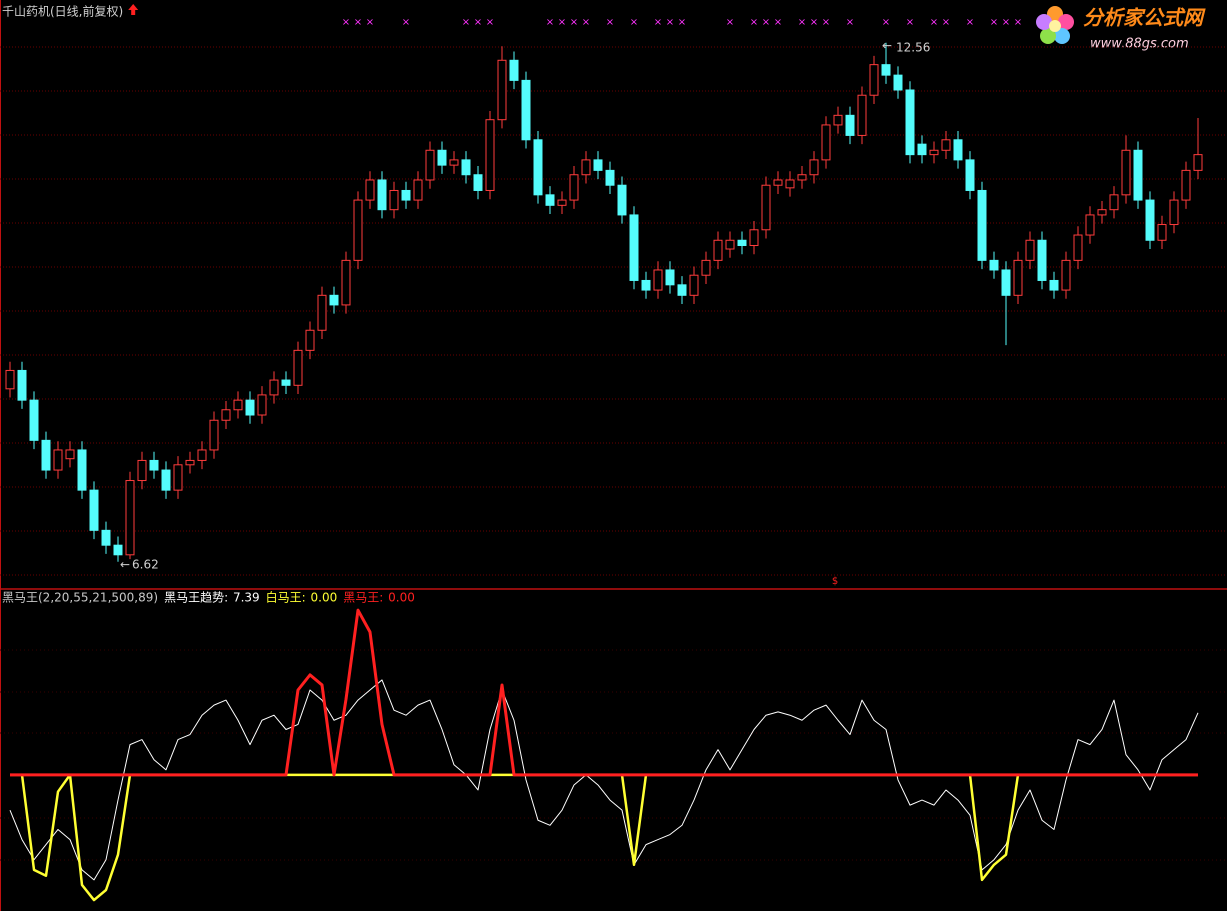  I want to click on legend-name: 白马王, so click(284, 597).